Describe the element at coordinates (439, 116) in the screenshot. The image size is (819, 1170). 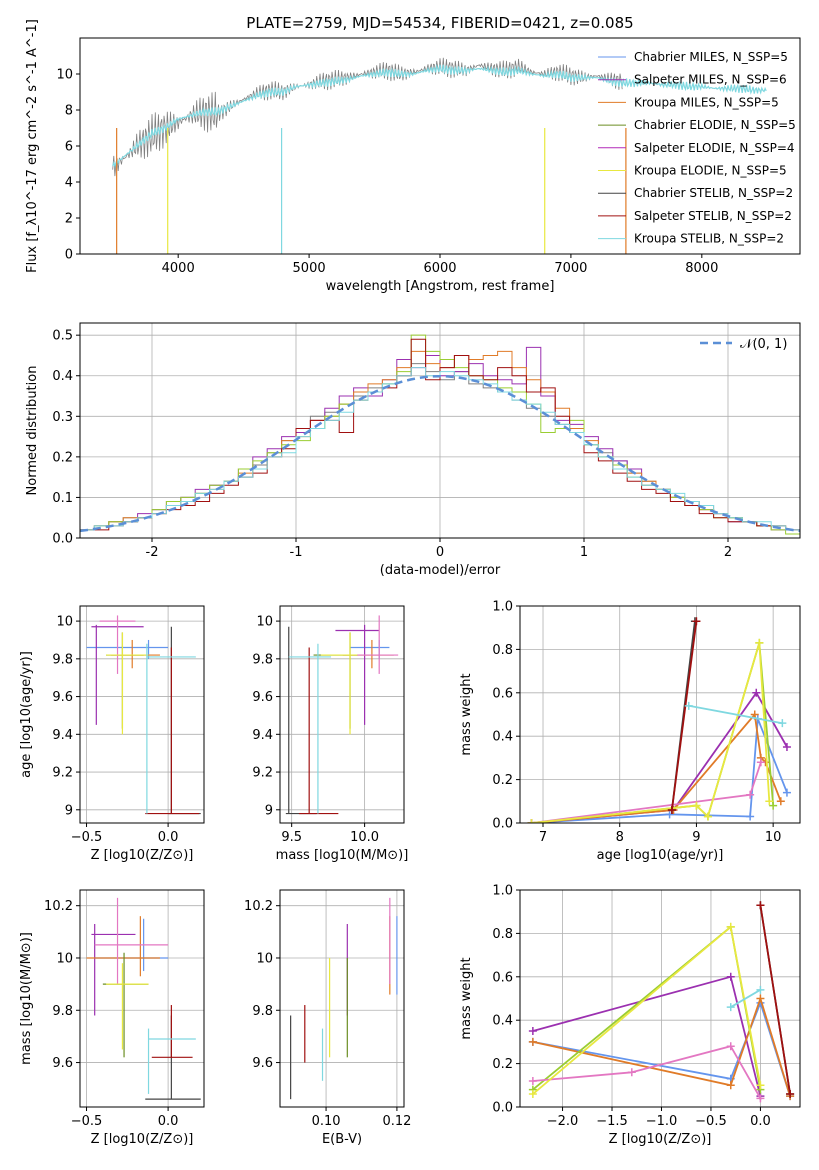
I see `spectrum-model` at that location.